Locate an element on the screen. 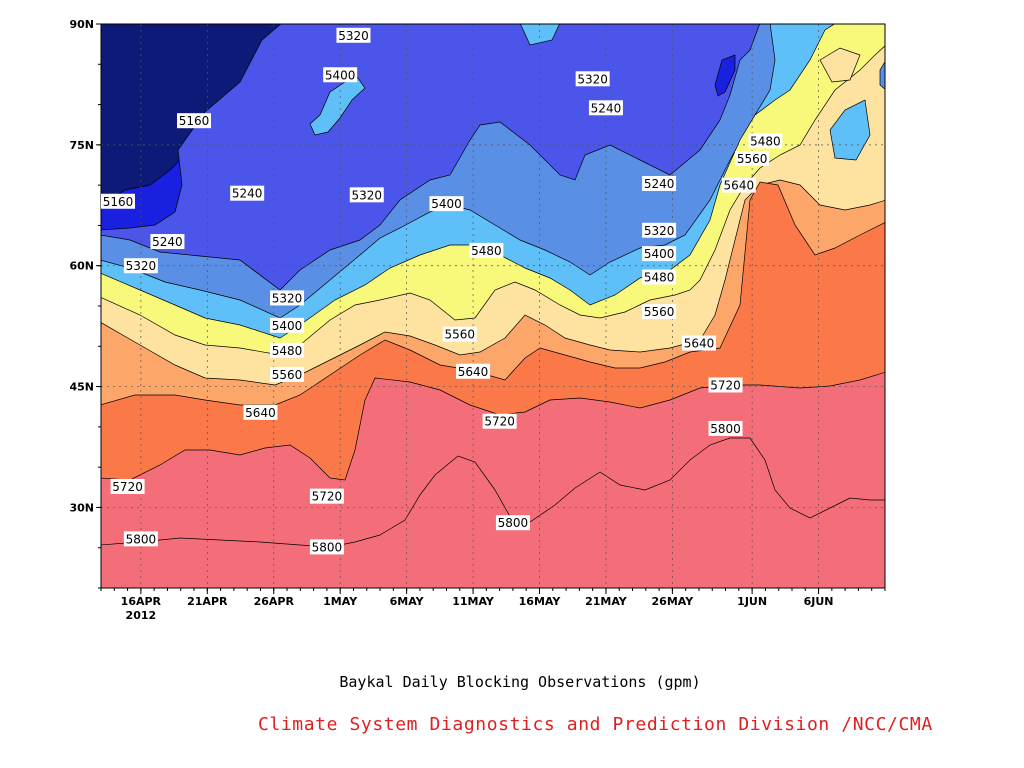  x-tick-label: 6MAY is located at coordinates (407, 601).